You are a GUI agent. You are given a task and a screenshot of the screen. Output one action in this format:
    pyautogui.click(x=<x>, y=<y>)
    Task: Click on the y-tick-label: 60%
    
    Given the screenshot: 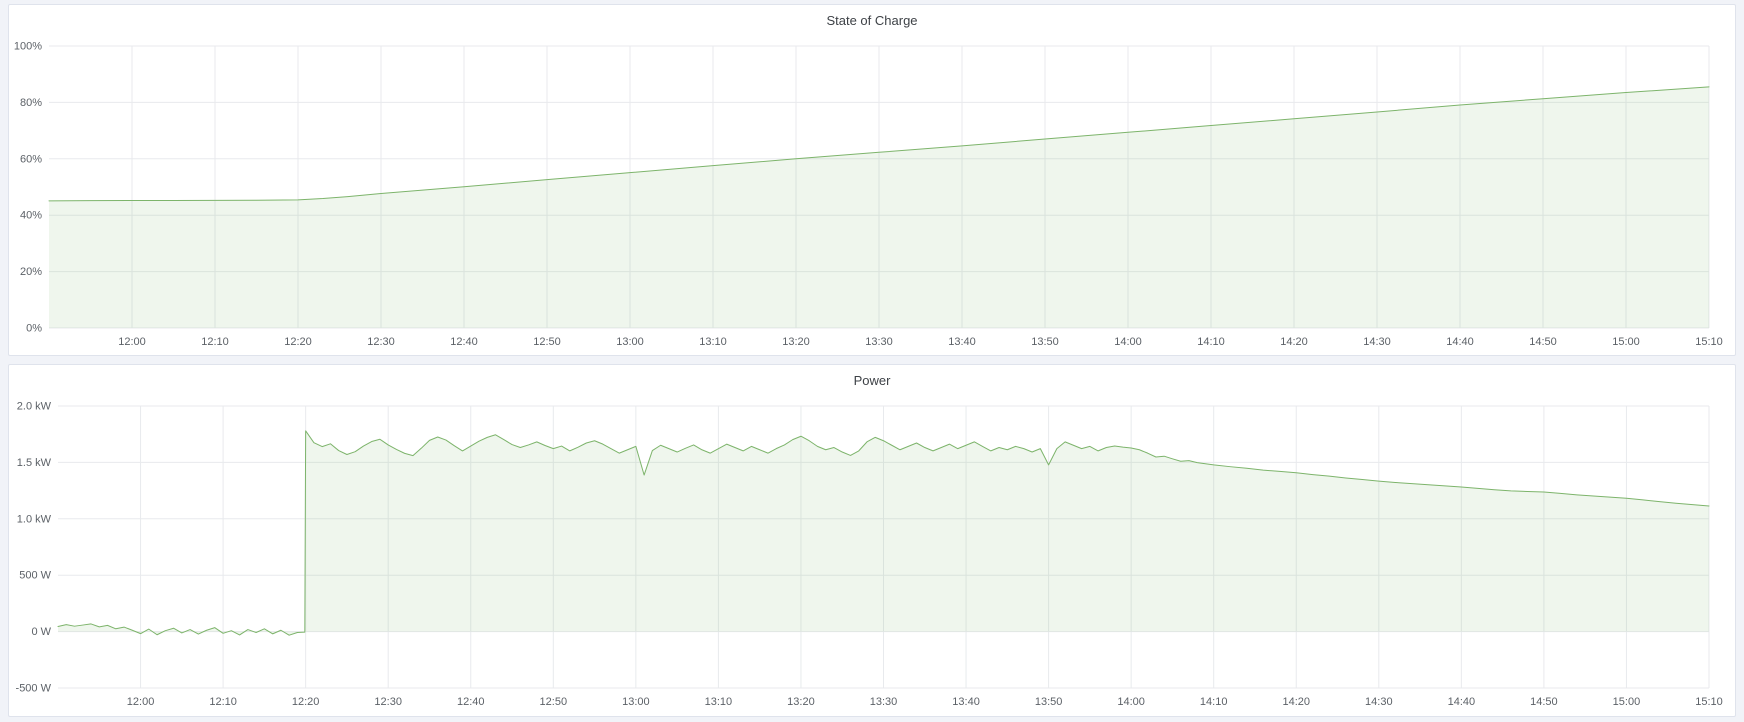 What is the action you would take?
    pyautogui.click(x=31, y=159)
    